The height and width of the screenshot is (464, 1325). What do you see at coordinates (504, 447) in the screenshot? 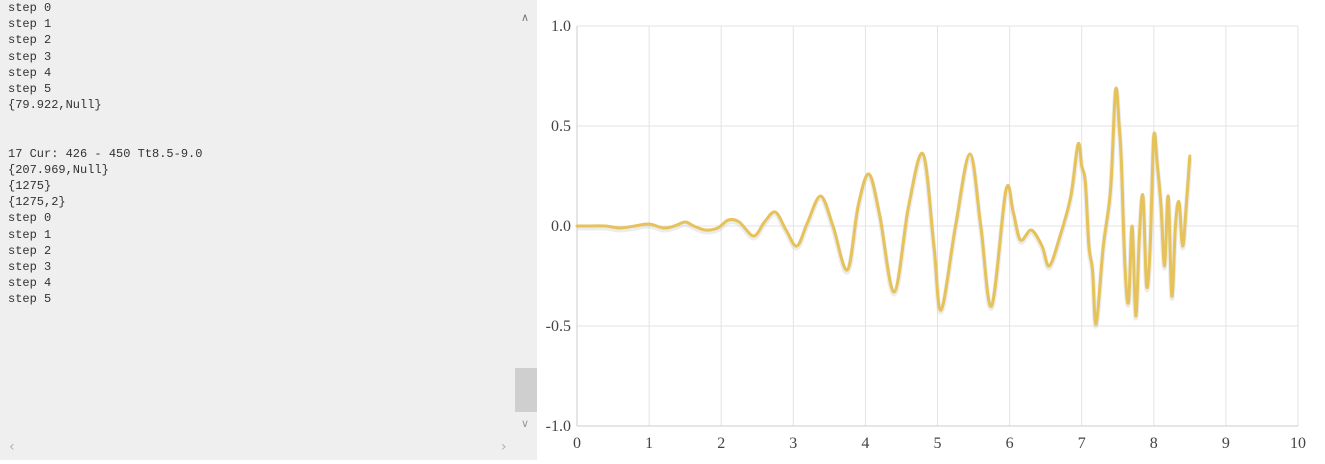
I see `scroll-right-icon: ›` at bounding box center [504, 447].